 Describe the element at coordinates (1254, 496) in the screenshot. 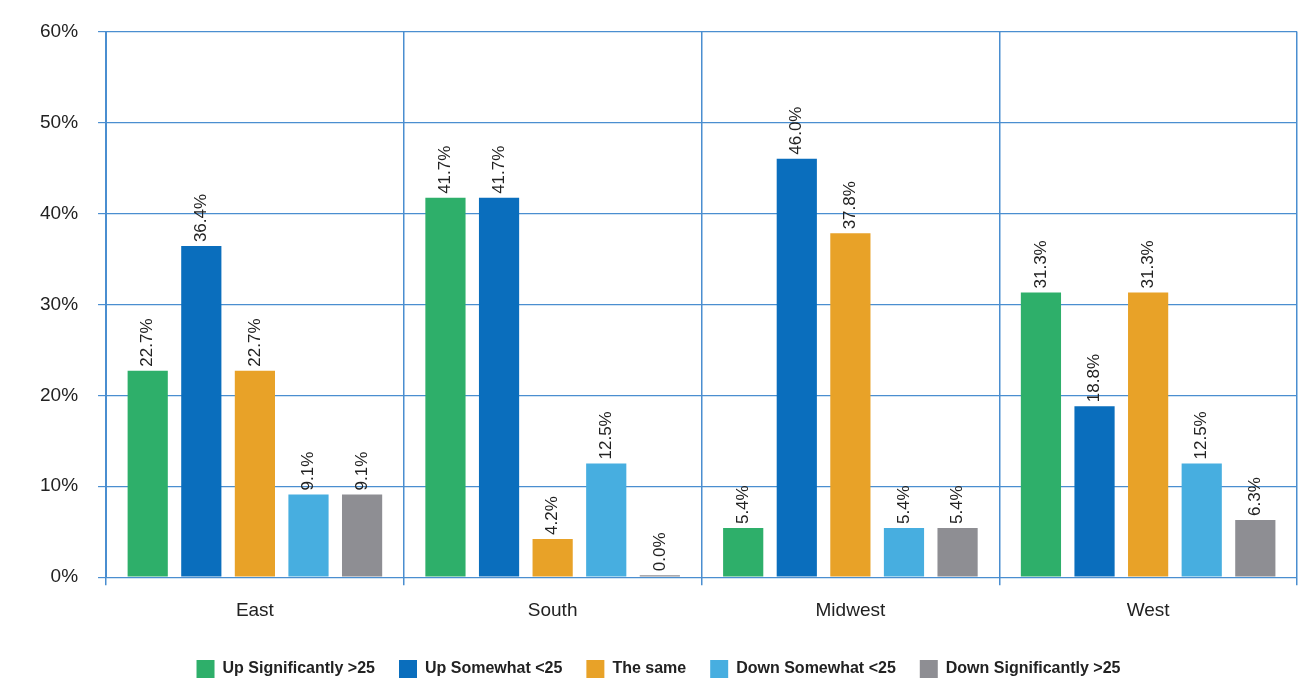

I see `data-label: 6.3%` at that location.